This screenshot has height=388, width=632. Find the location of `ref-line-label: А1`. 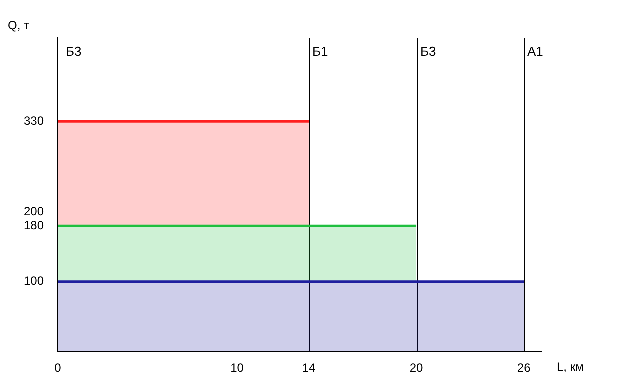

ref-line-label: А1 is located at coordinates (536, 52).